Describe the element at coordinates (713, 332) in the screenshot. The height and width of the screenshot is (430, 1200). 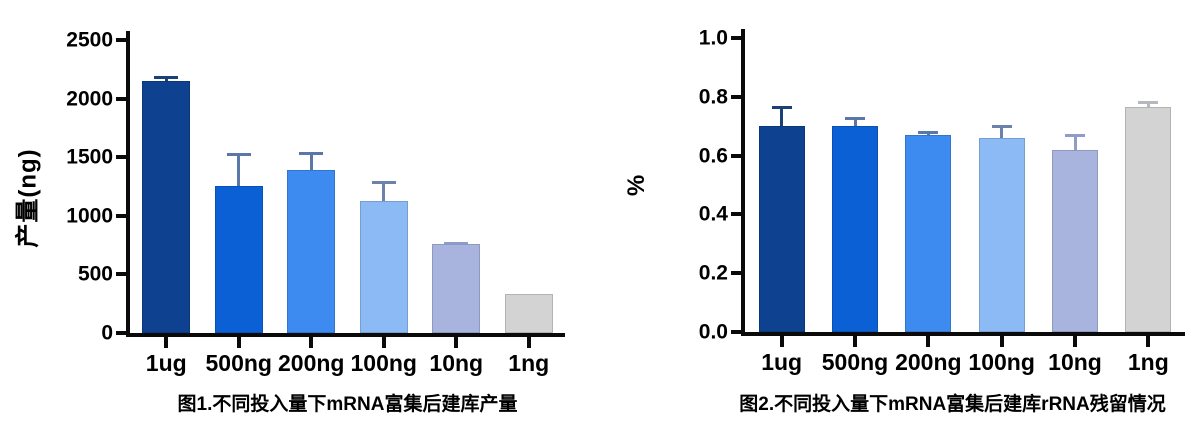
I see `y-axis-tick-label: 0.0` at that location.